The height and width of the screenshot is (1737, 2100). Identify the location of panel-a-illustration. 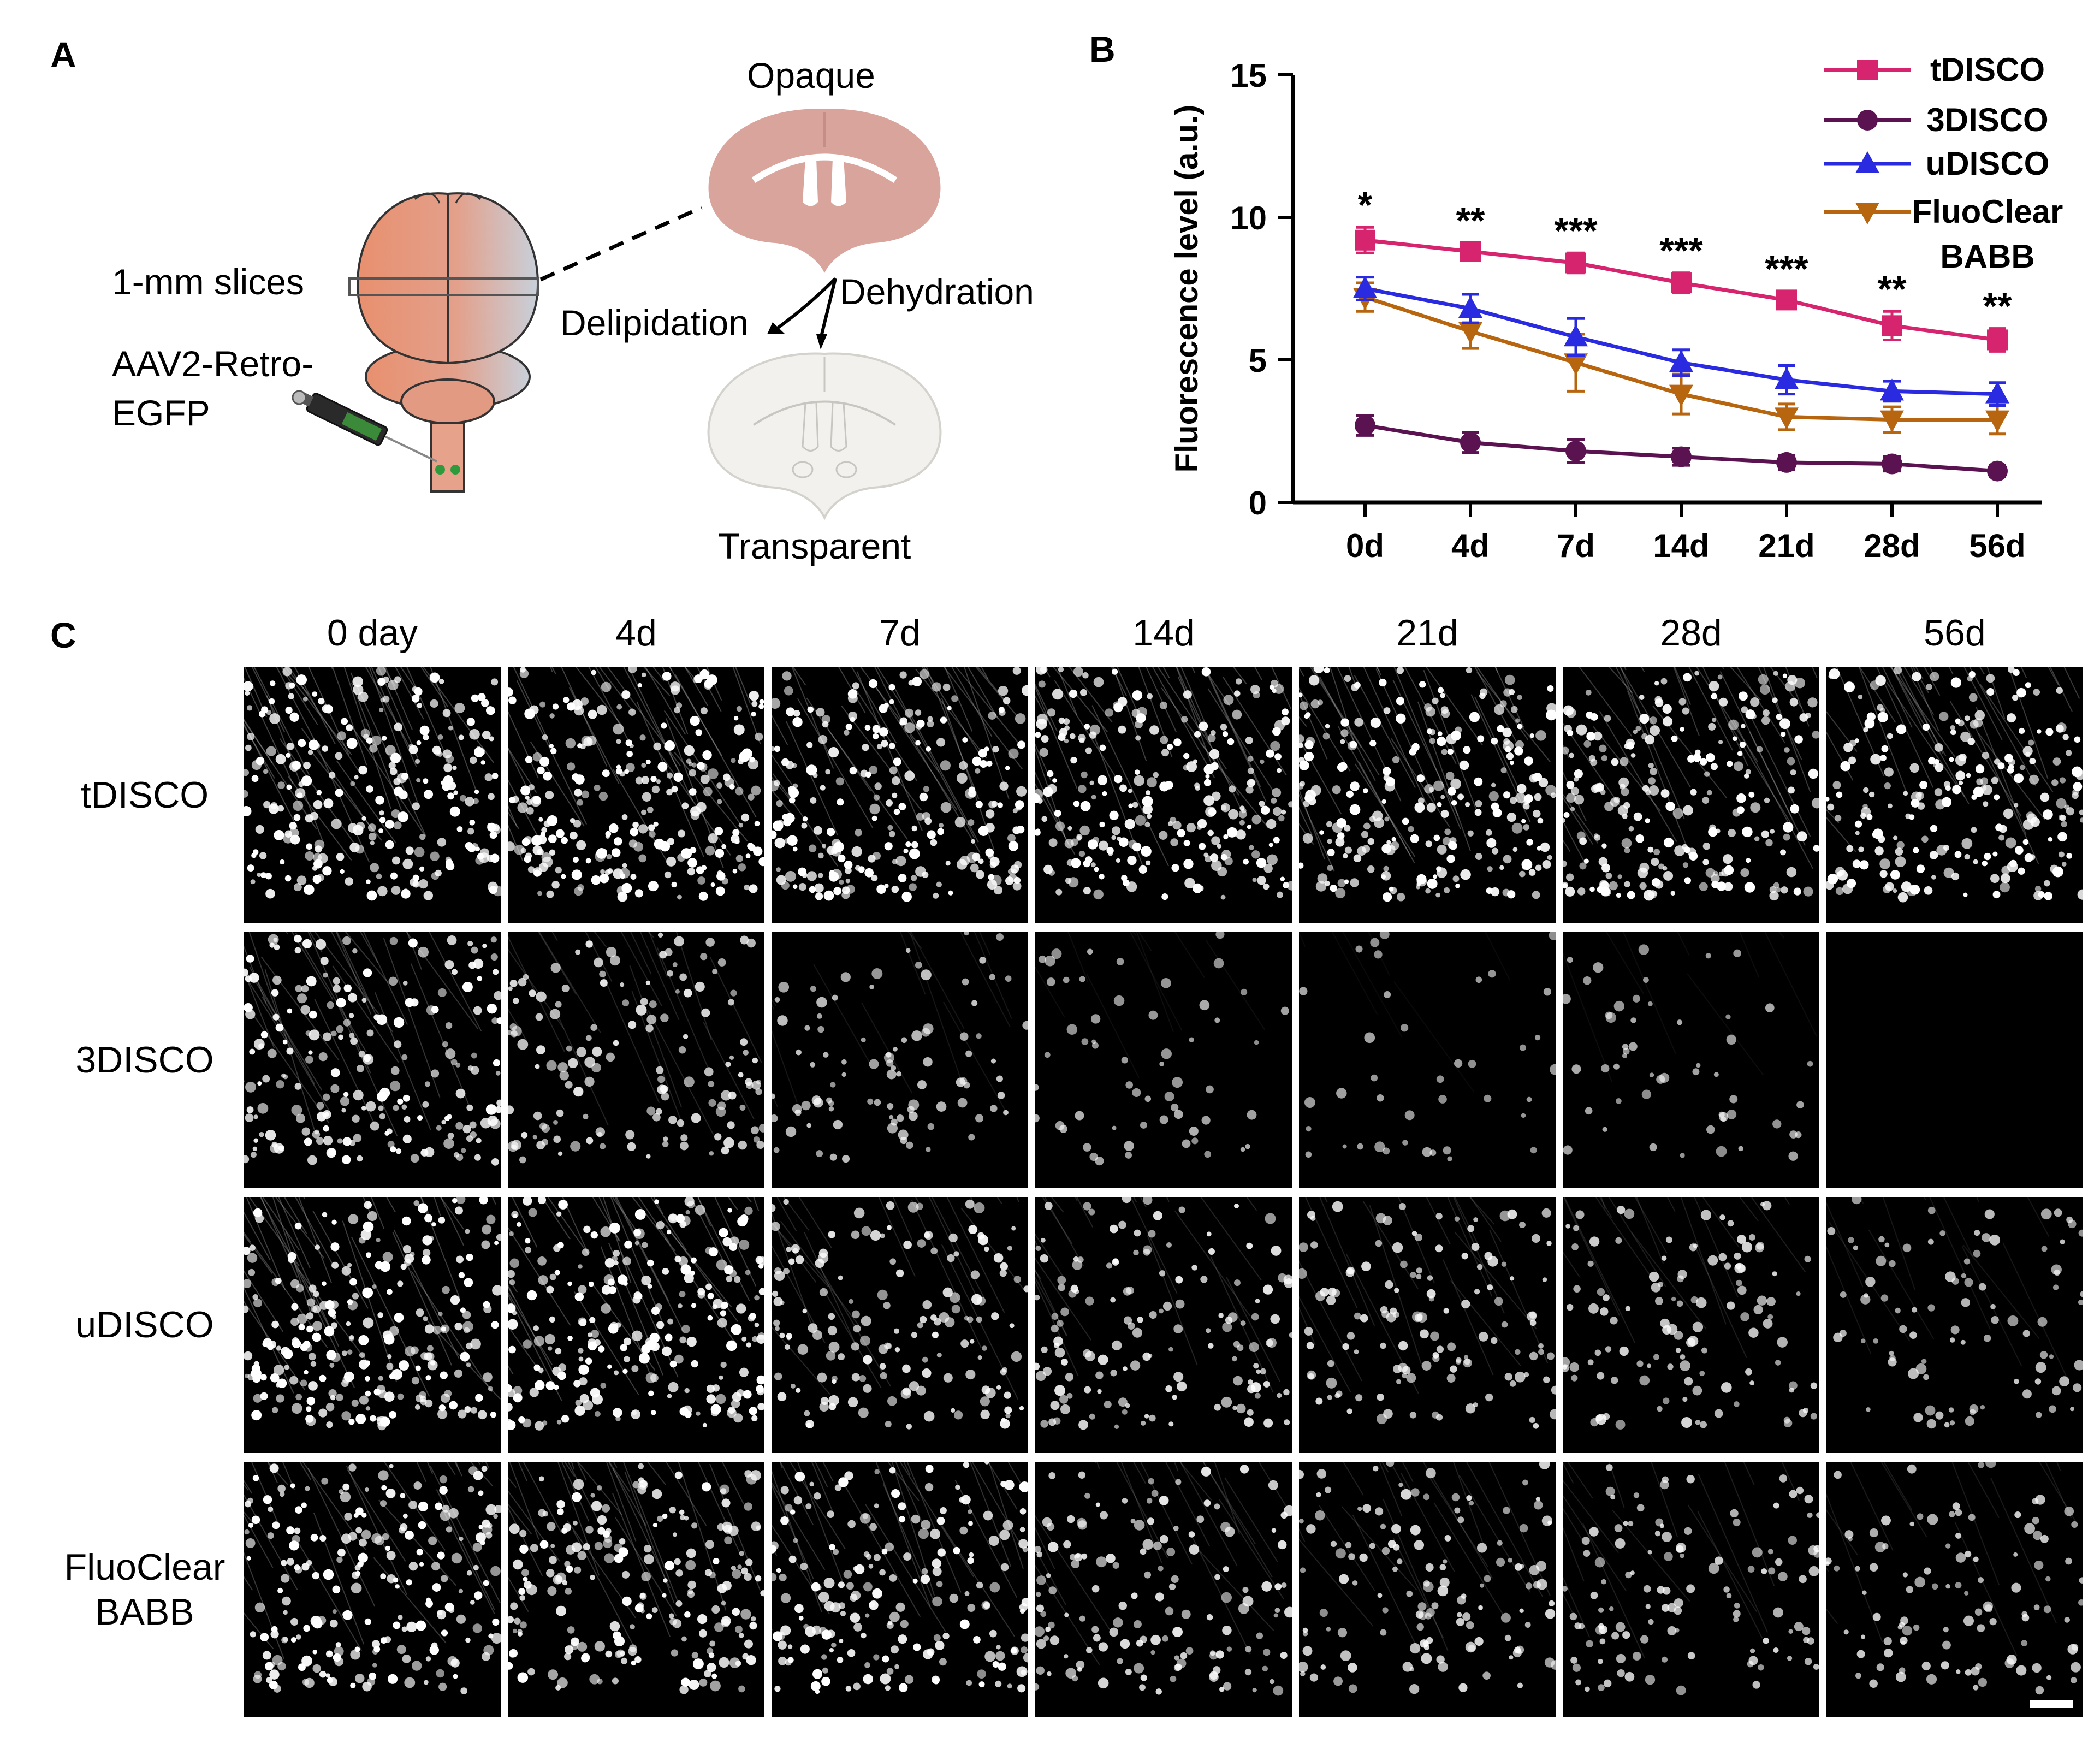
(617, 314).